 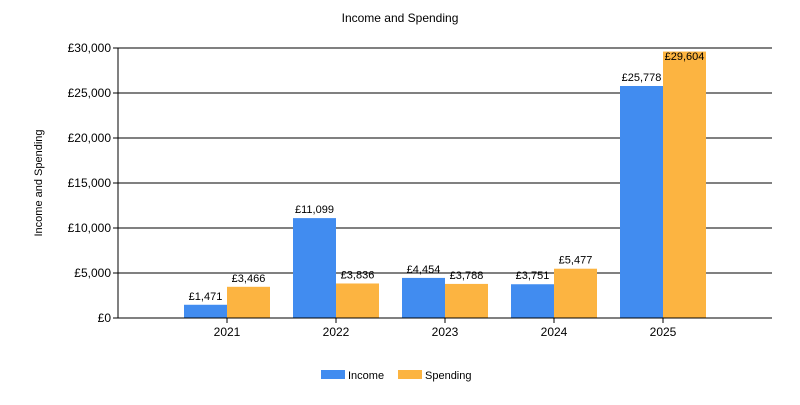 What do you see at coordinates (206, 297) in the screenshot?
I see `data-label: £1,471` at bounding box center [206, 297].